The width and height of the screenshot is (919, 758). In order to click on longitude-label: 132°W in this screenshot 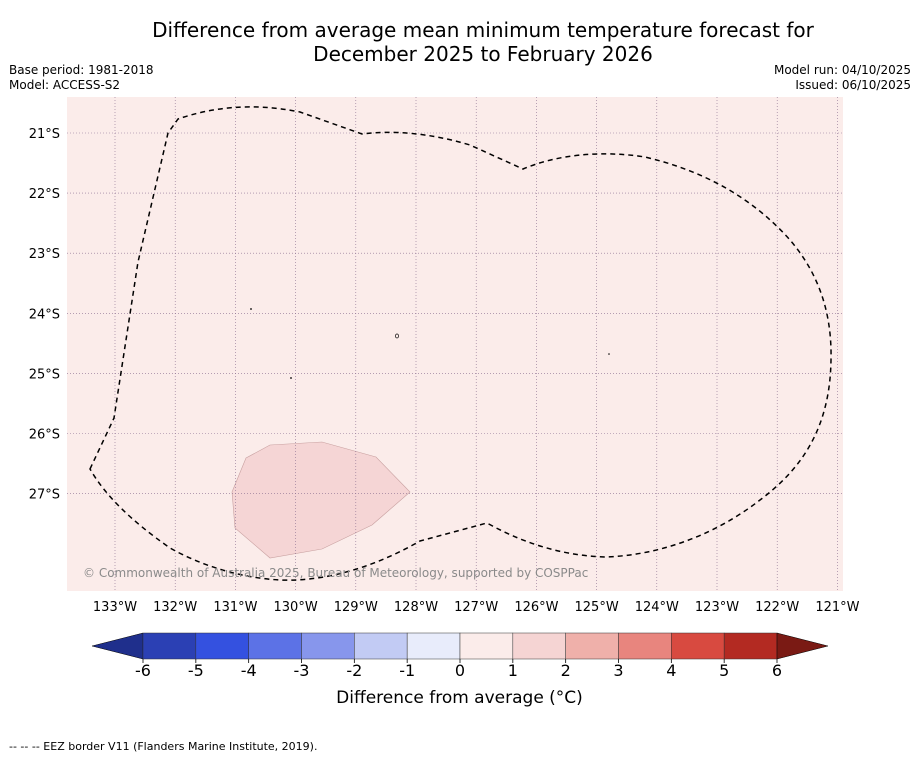, I will do `click(175, 607)`.